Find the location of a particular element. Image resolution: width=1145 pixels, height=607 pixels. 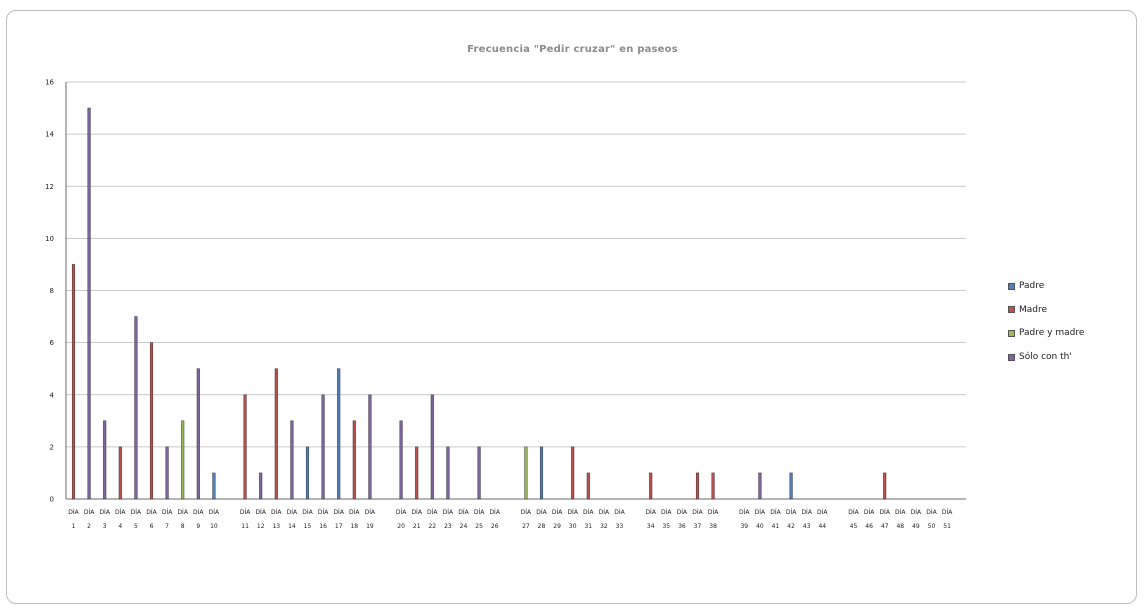

x-tick-number: 41 is located at coordinates (776, 526).